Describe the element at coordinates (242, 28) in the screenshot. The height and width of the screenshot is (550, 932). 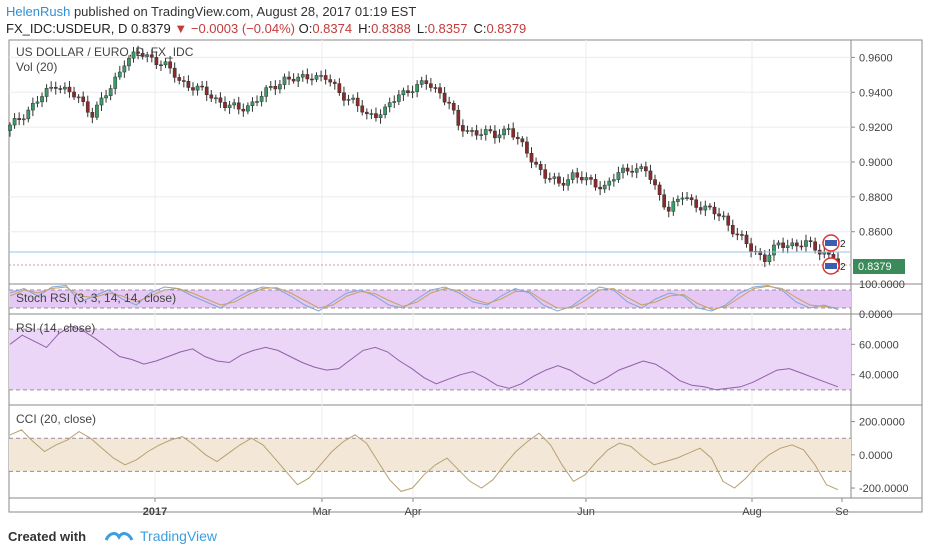
I see `price-change: −0.0003 (−0.04%)` at that location.